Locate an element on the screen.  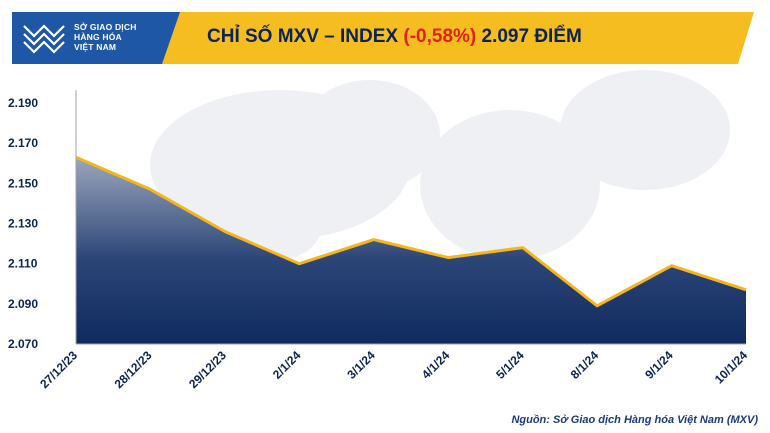
x-tick-label: 27/12/23 is located at coordinates (58, 369).